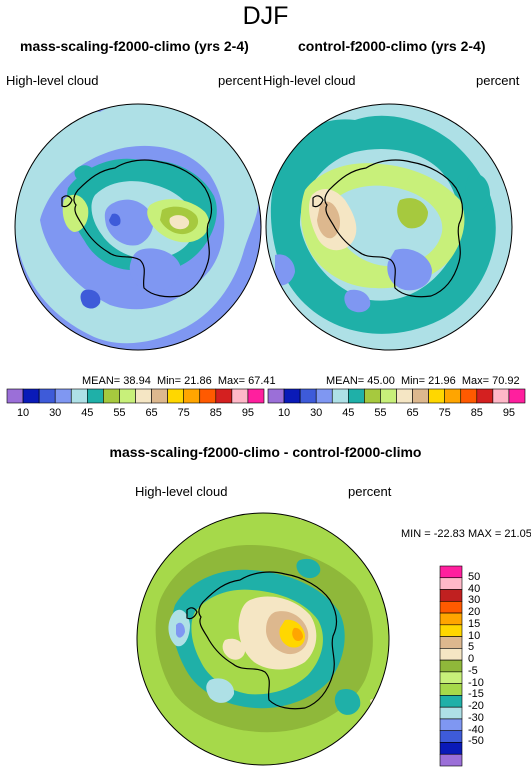 The width and height of the screenshot is (531, 771). What do you see at coordinates (498, 80) in the screenshot?
I see `panel-2-units: percent` at bounding box center [498, 80].